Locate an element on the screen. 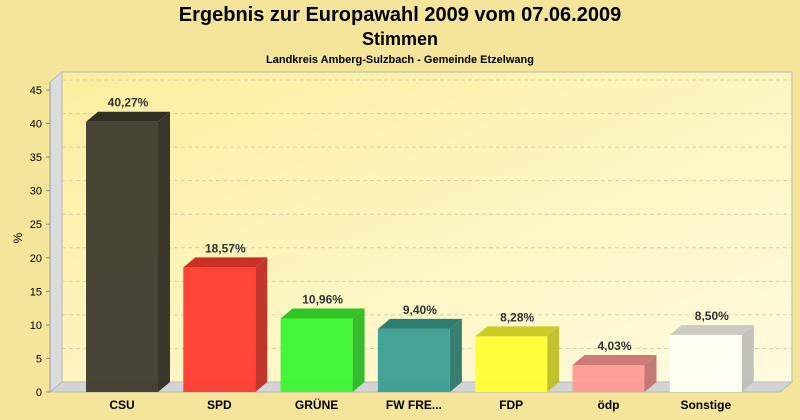  y-tick-label: 10 is located at coordinates (36, 326).